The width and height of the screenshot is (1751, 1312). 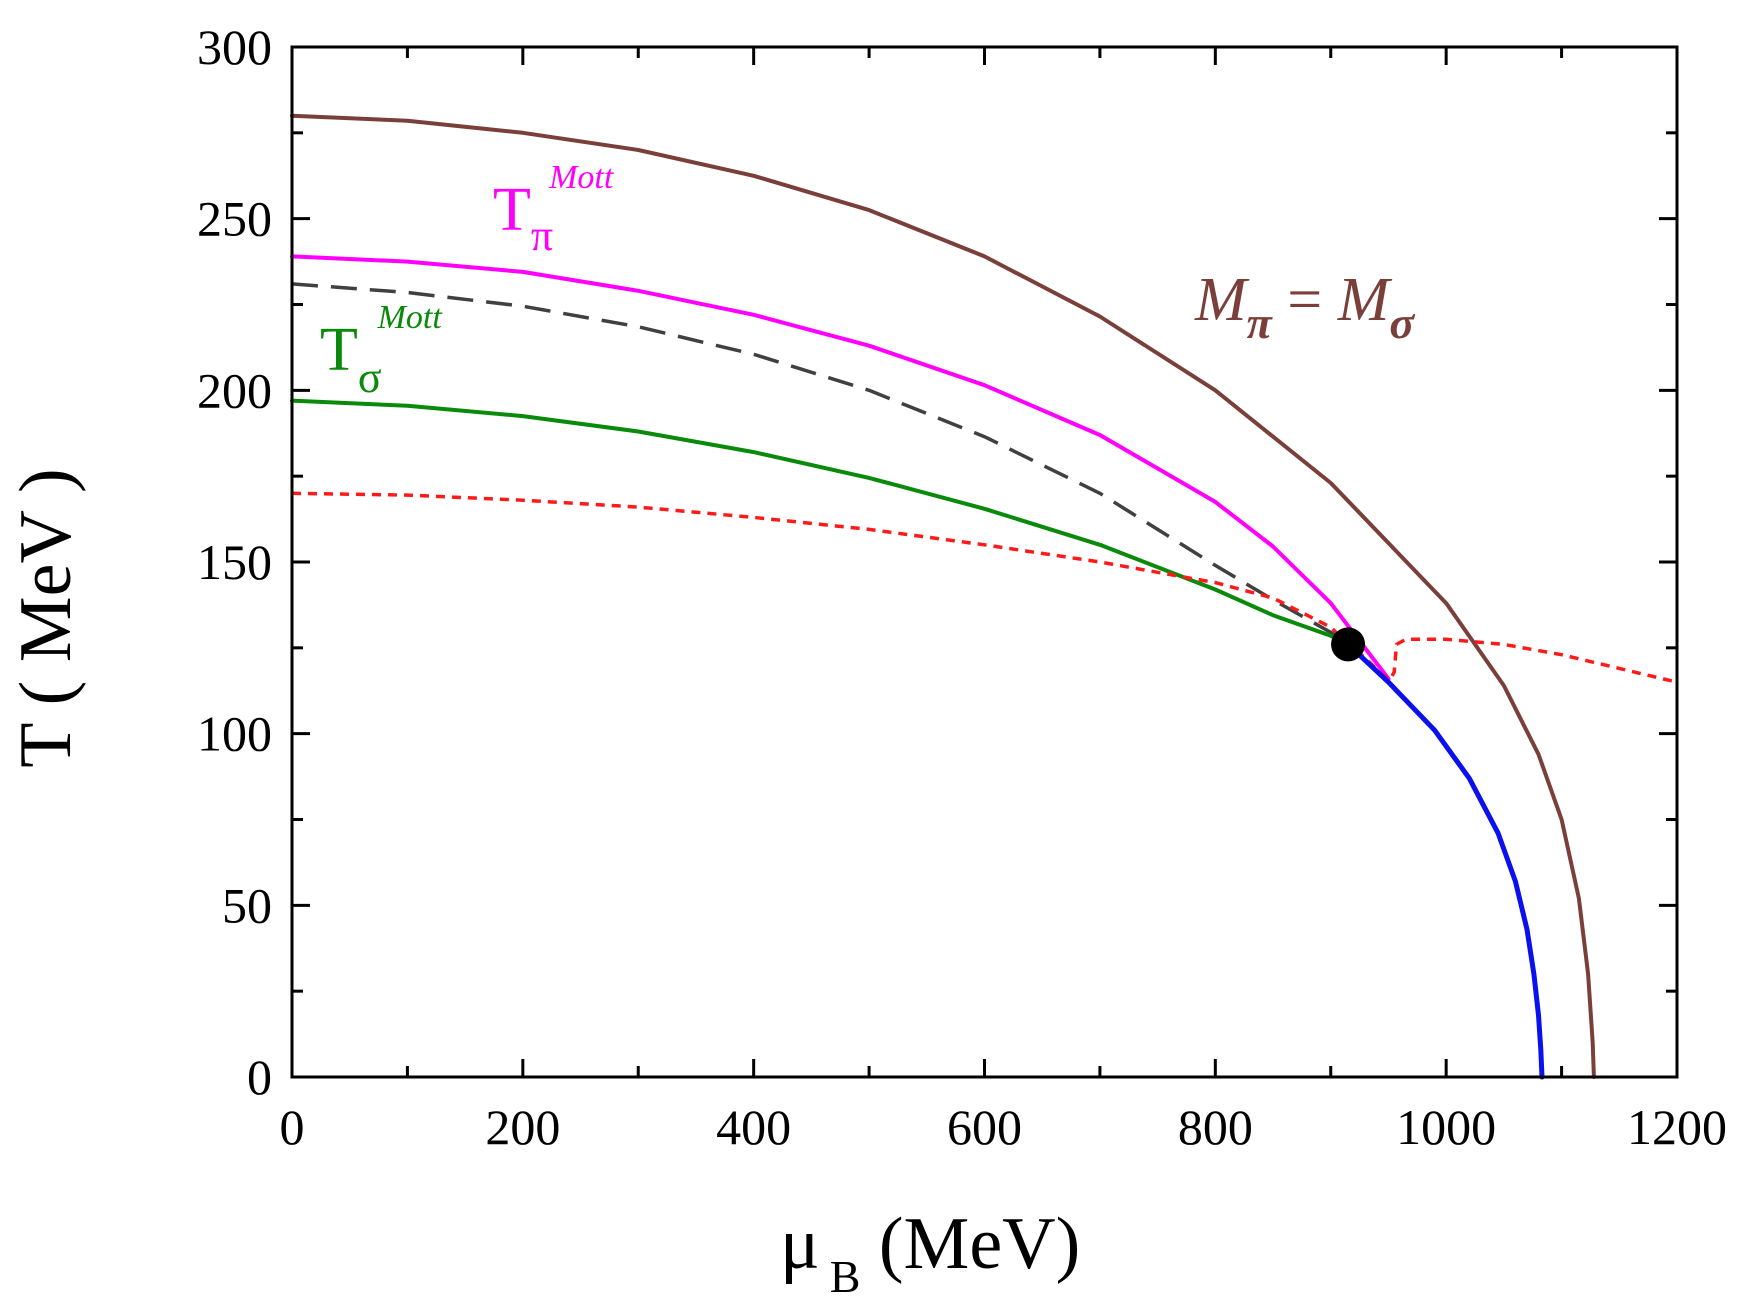 I want to click on x-tick-label: 400, so click(x=753, y=1127).